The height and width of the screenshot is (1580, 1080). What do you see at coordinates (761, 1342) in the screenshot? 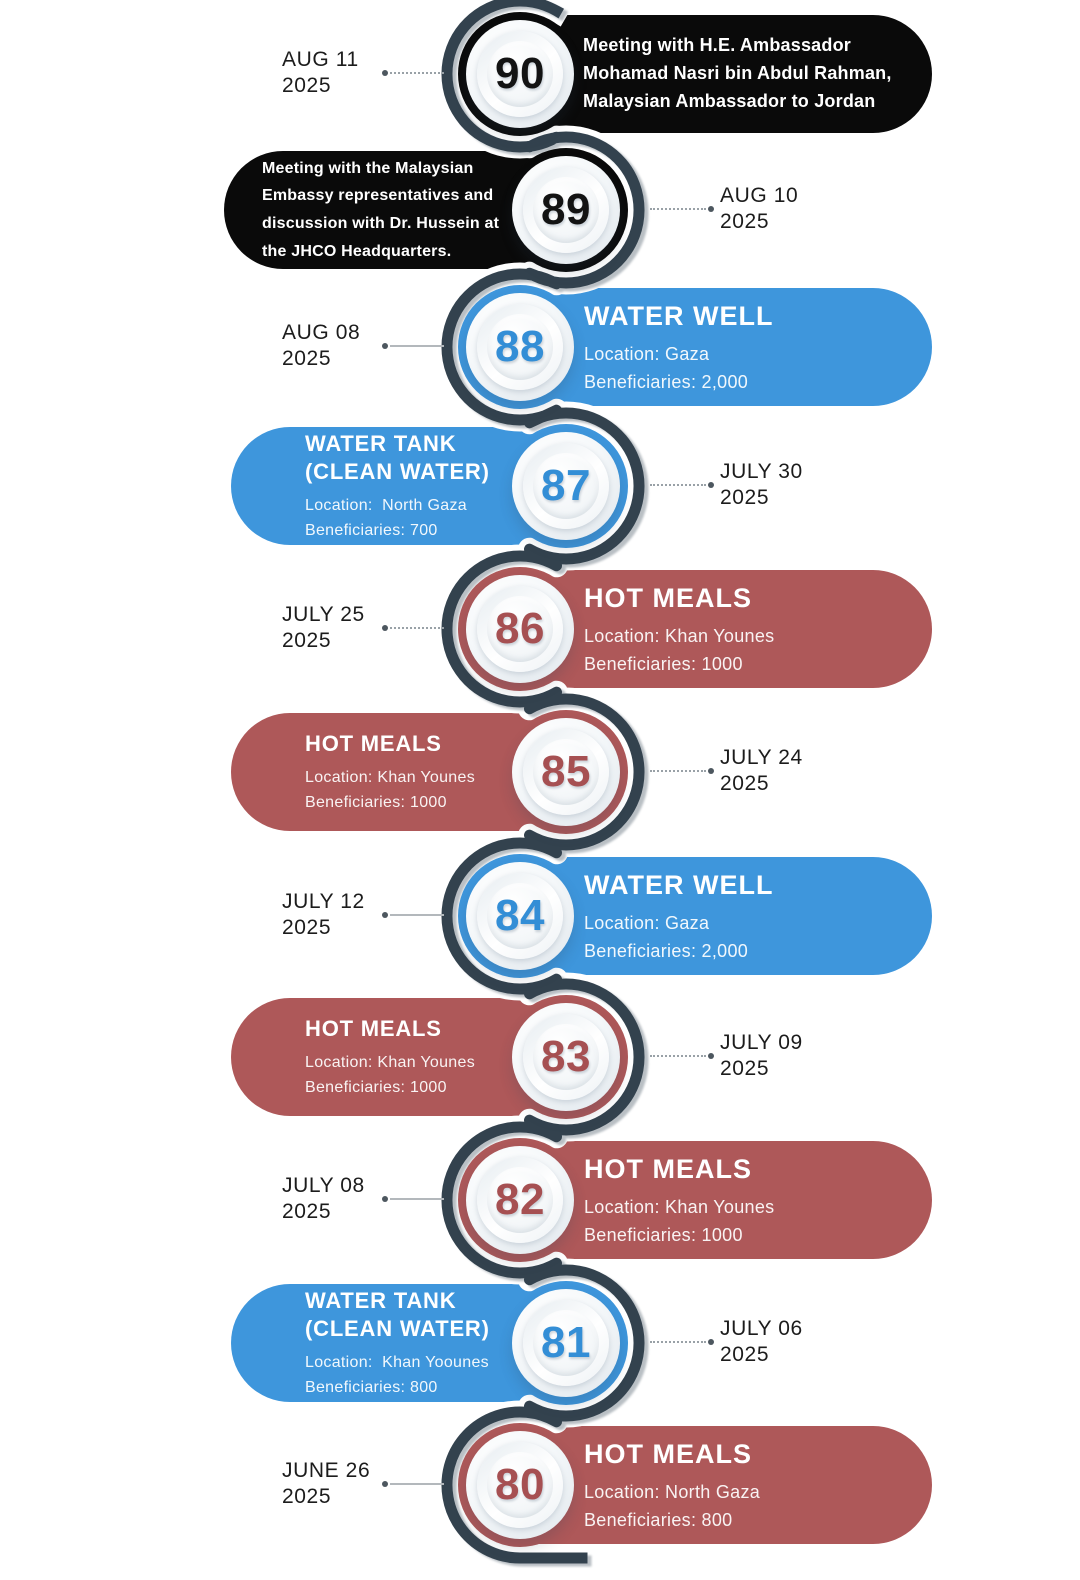
I see `date-label: JULY 06 2025` at bounding box center [761, 1342].